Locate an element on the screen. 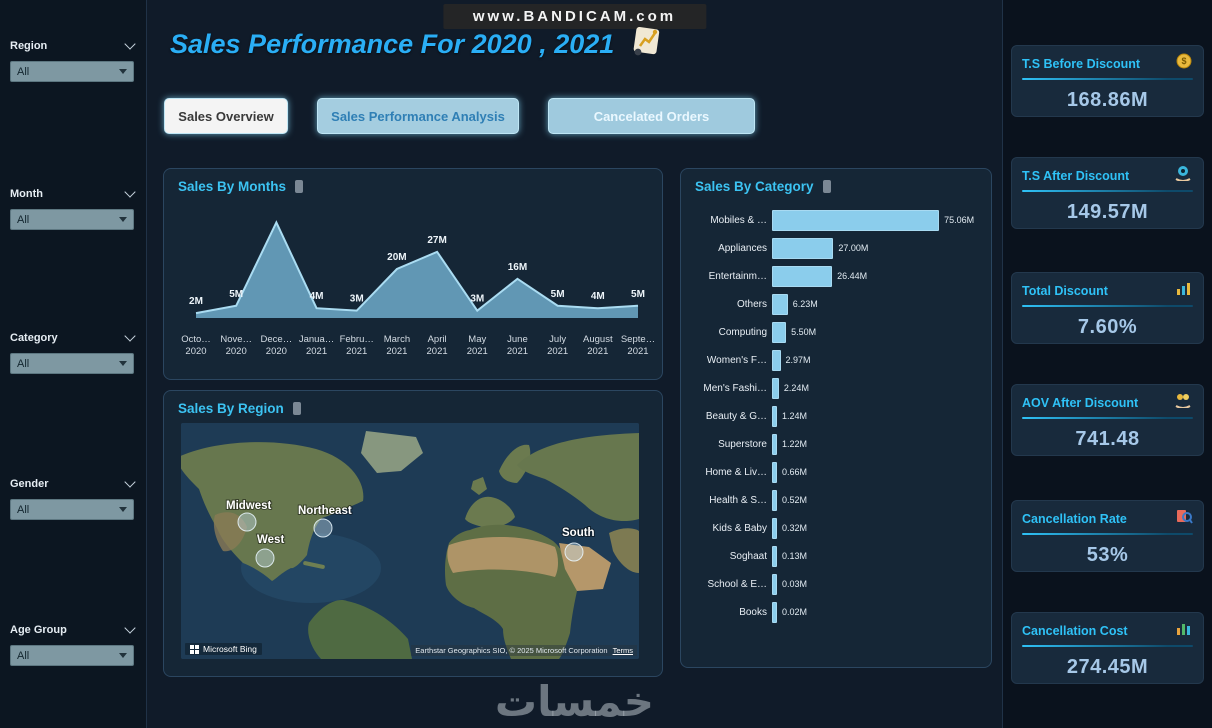 This screenshot has height=728, width=1212. filter-gender-dropdown: All is located at coordinates (72, 509).